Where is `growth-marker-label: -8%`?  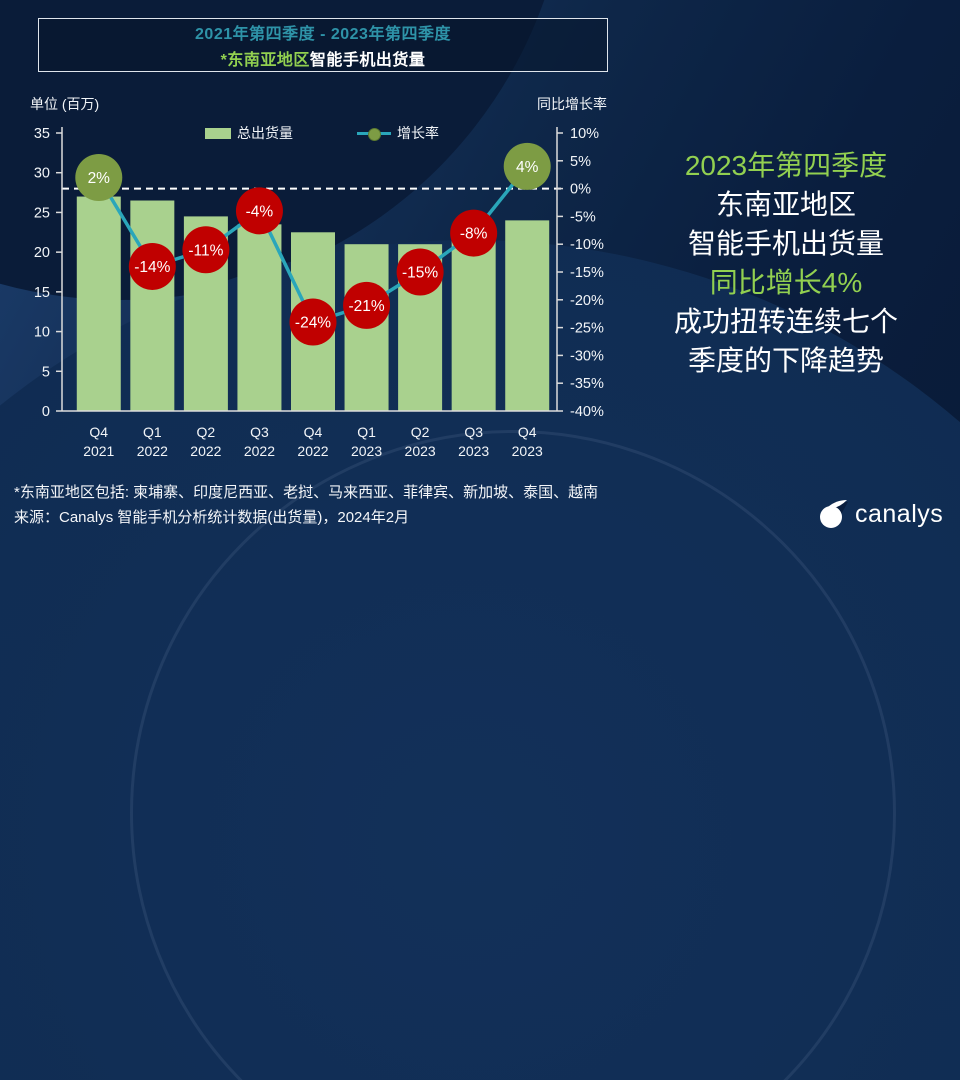
growth-marker-label: -8% is located at coordinates (474, 234).